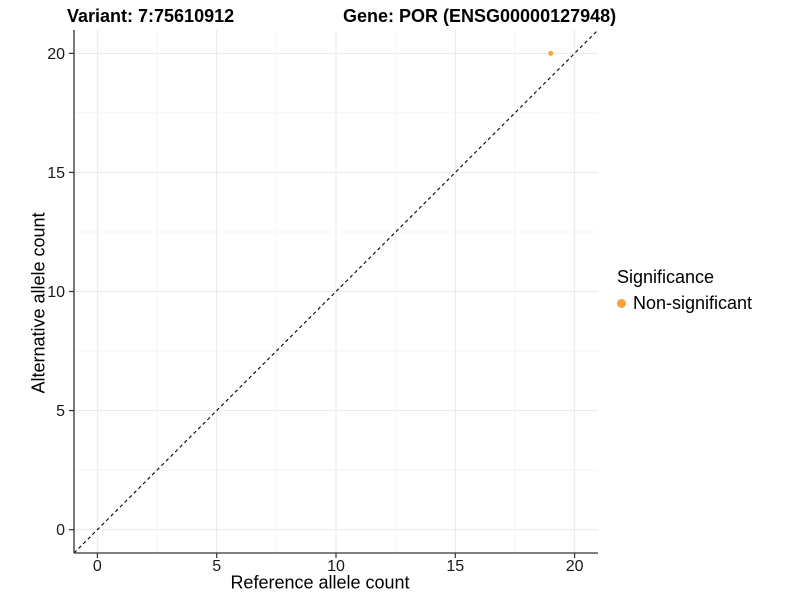 The image size is (800, 600). I want to click on y-tick-label: 10, so click(56, 292).